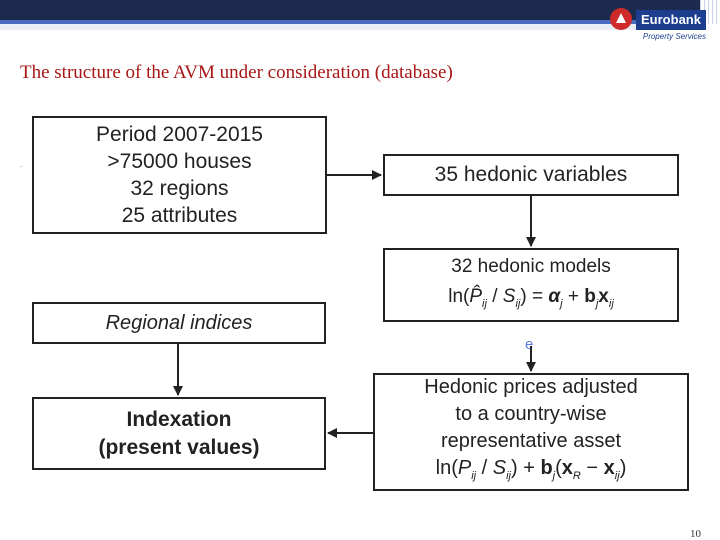  I want to click on hedonic-variables-label: 35 hedonic variables, so click(531, 174).